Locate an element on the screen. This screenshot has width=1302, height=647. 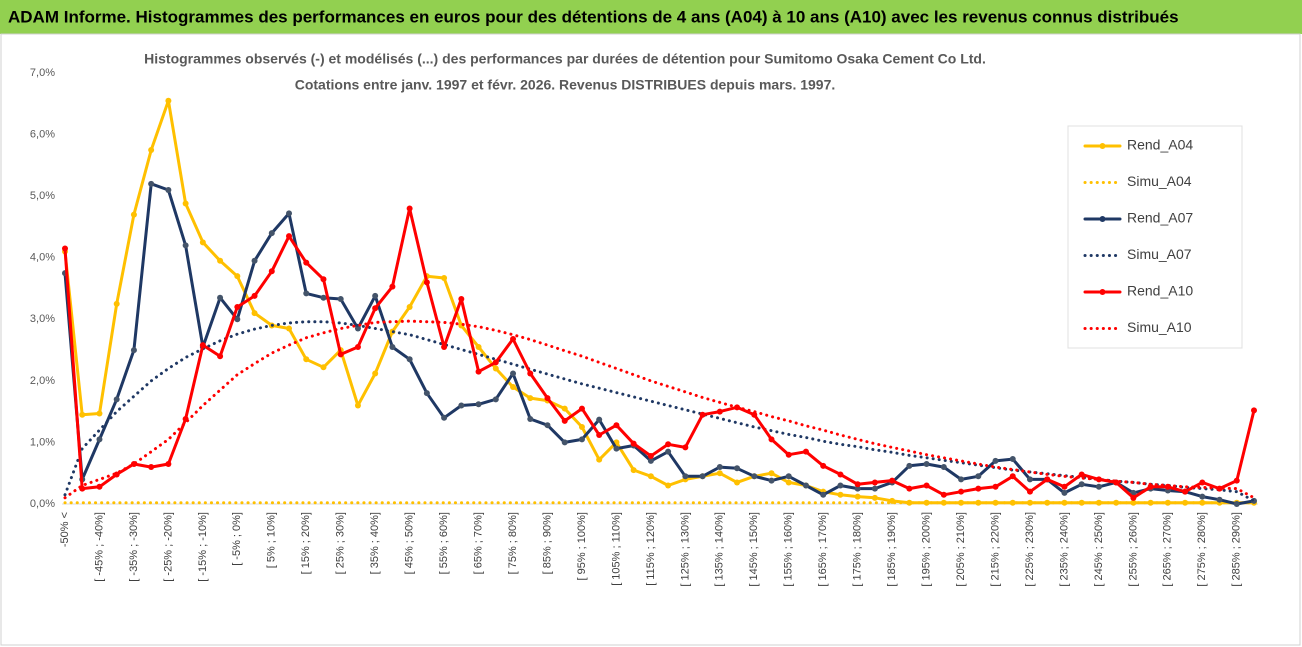
x-tick-label: [ 15% ; 20%] is located at coordinates (306, 543).